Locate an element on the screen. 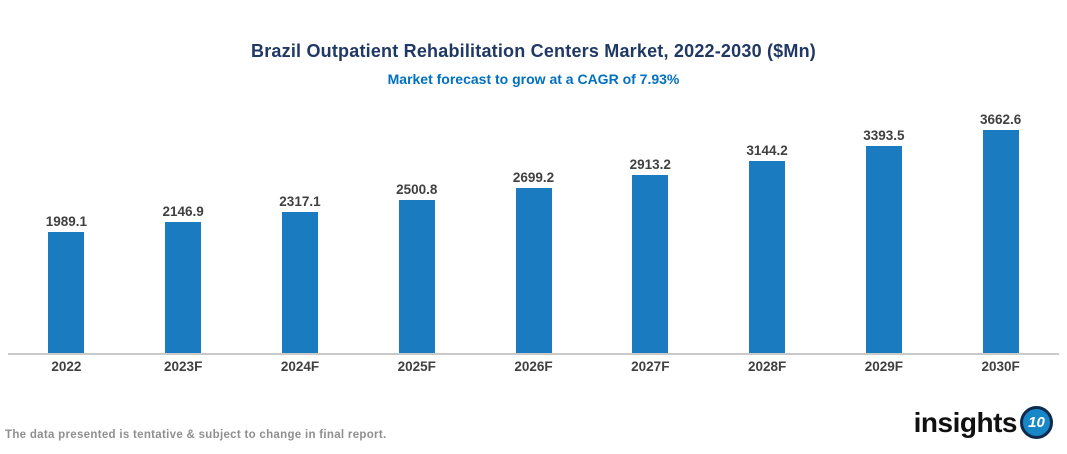 This screenshot has height=454, width=1067. bar-value-label: 2317.1 is located at coordinates (300, 201).